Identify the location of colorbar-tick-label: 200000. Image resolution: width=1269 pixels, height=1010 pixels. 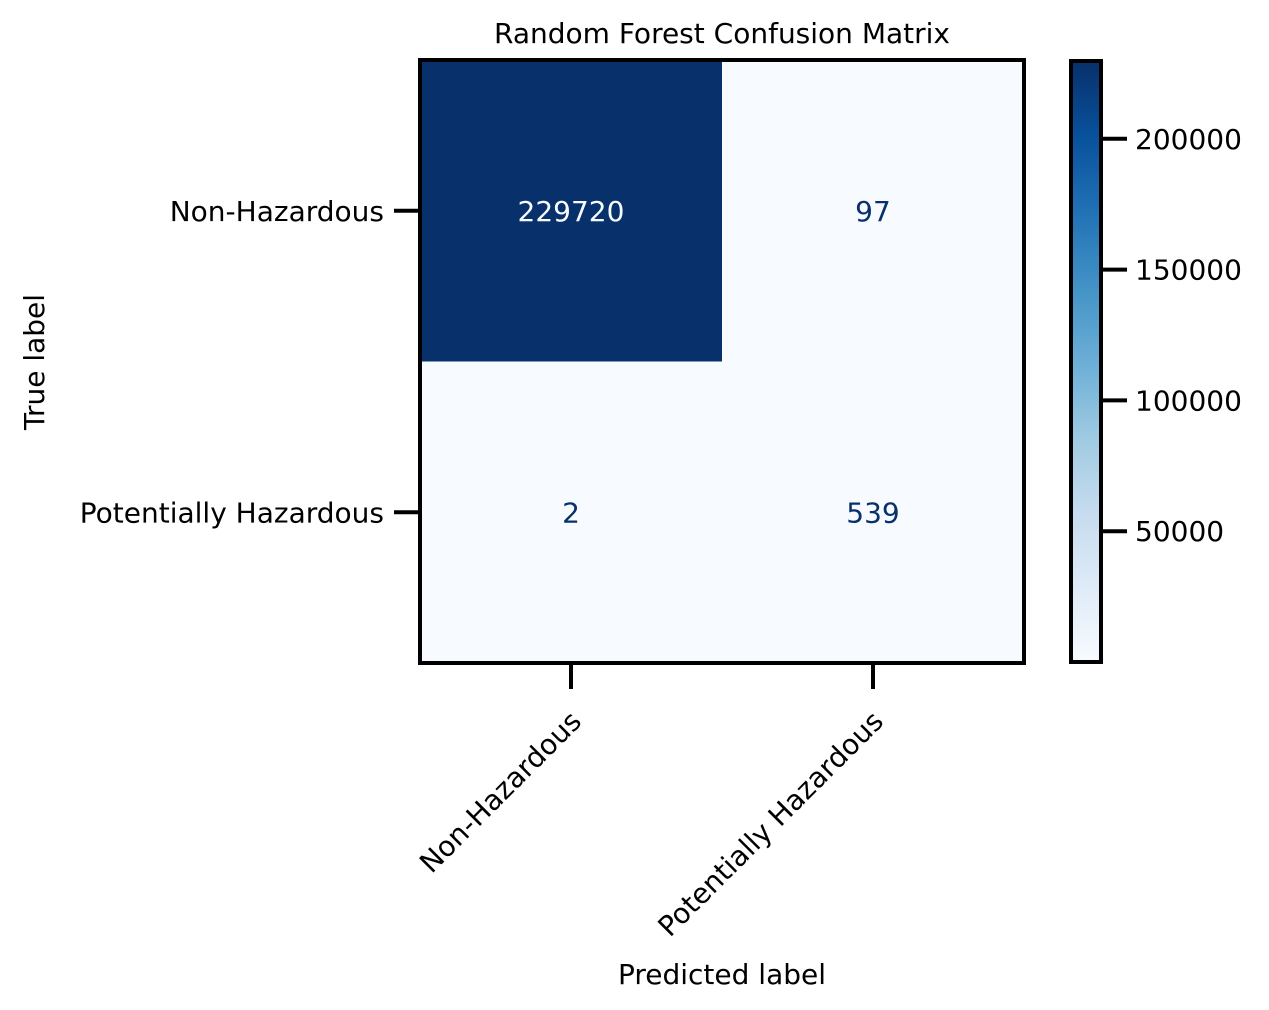
(1188, 139).